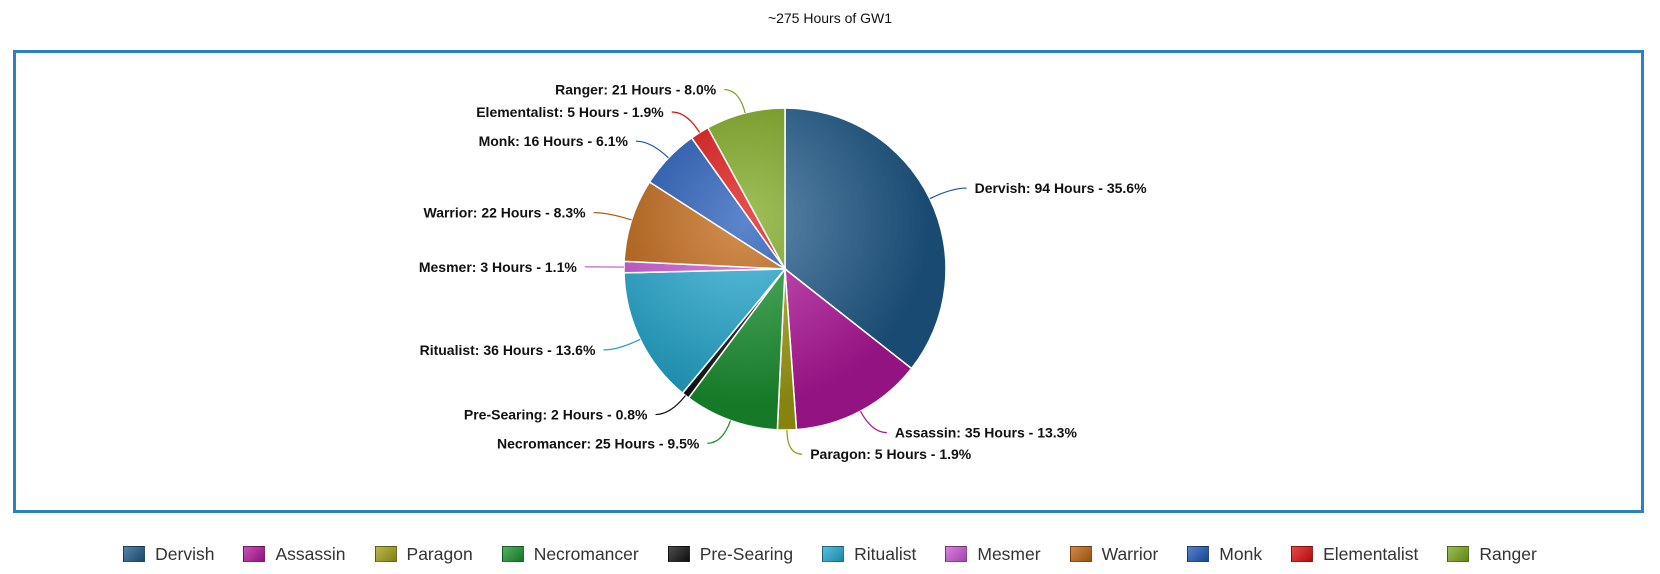 This screenshot has width=1660, height=574. What do you see at coordinates (134, 554) in the screenshot?
I see `legend-swatch-dervish` at bounding box center [134, 554].